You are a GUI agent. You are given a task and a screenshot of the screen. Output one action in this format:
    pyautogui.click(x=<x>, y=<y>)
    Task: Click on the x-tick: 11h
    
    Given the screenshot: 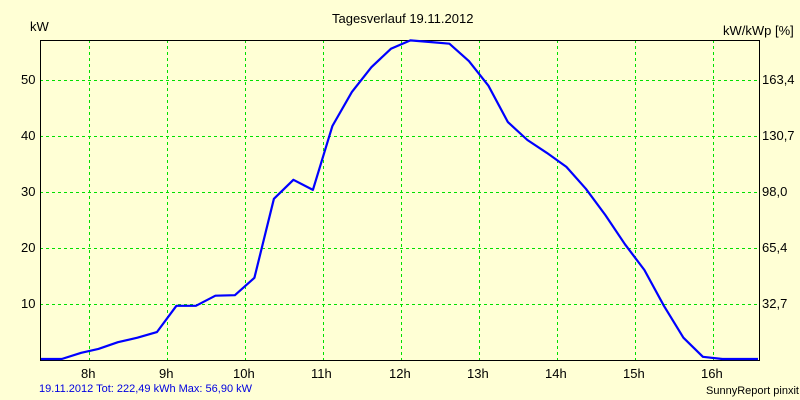 What is the action you would take?
    pyautogui.click(x=321, y=373)
    